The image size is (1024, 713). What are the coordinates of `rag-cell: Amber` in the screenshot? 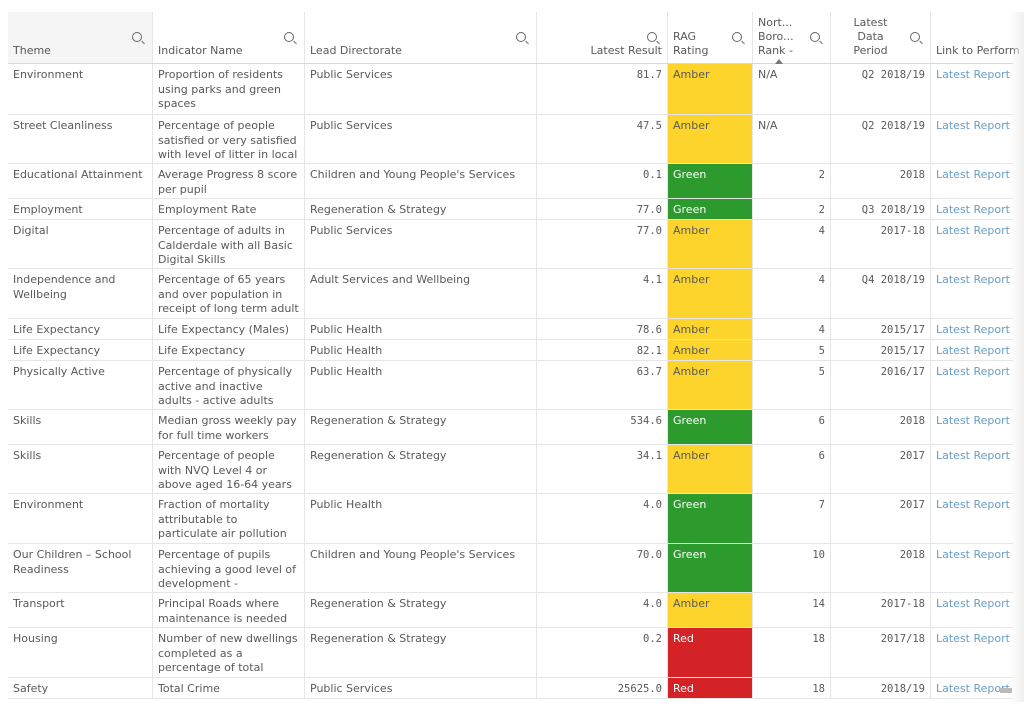 It's located at (710, 293).